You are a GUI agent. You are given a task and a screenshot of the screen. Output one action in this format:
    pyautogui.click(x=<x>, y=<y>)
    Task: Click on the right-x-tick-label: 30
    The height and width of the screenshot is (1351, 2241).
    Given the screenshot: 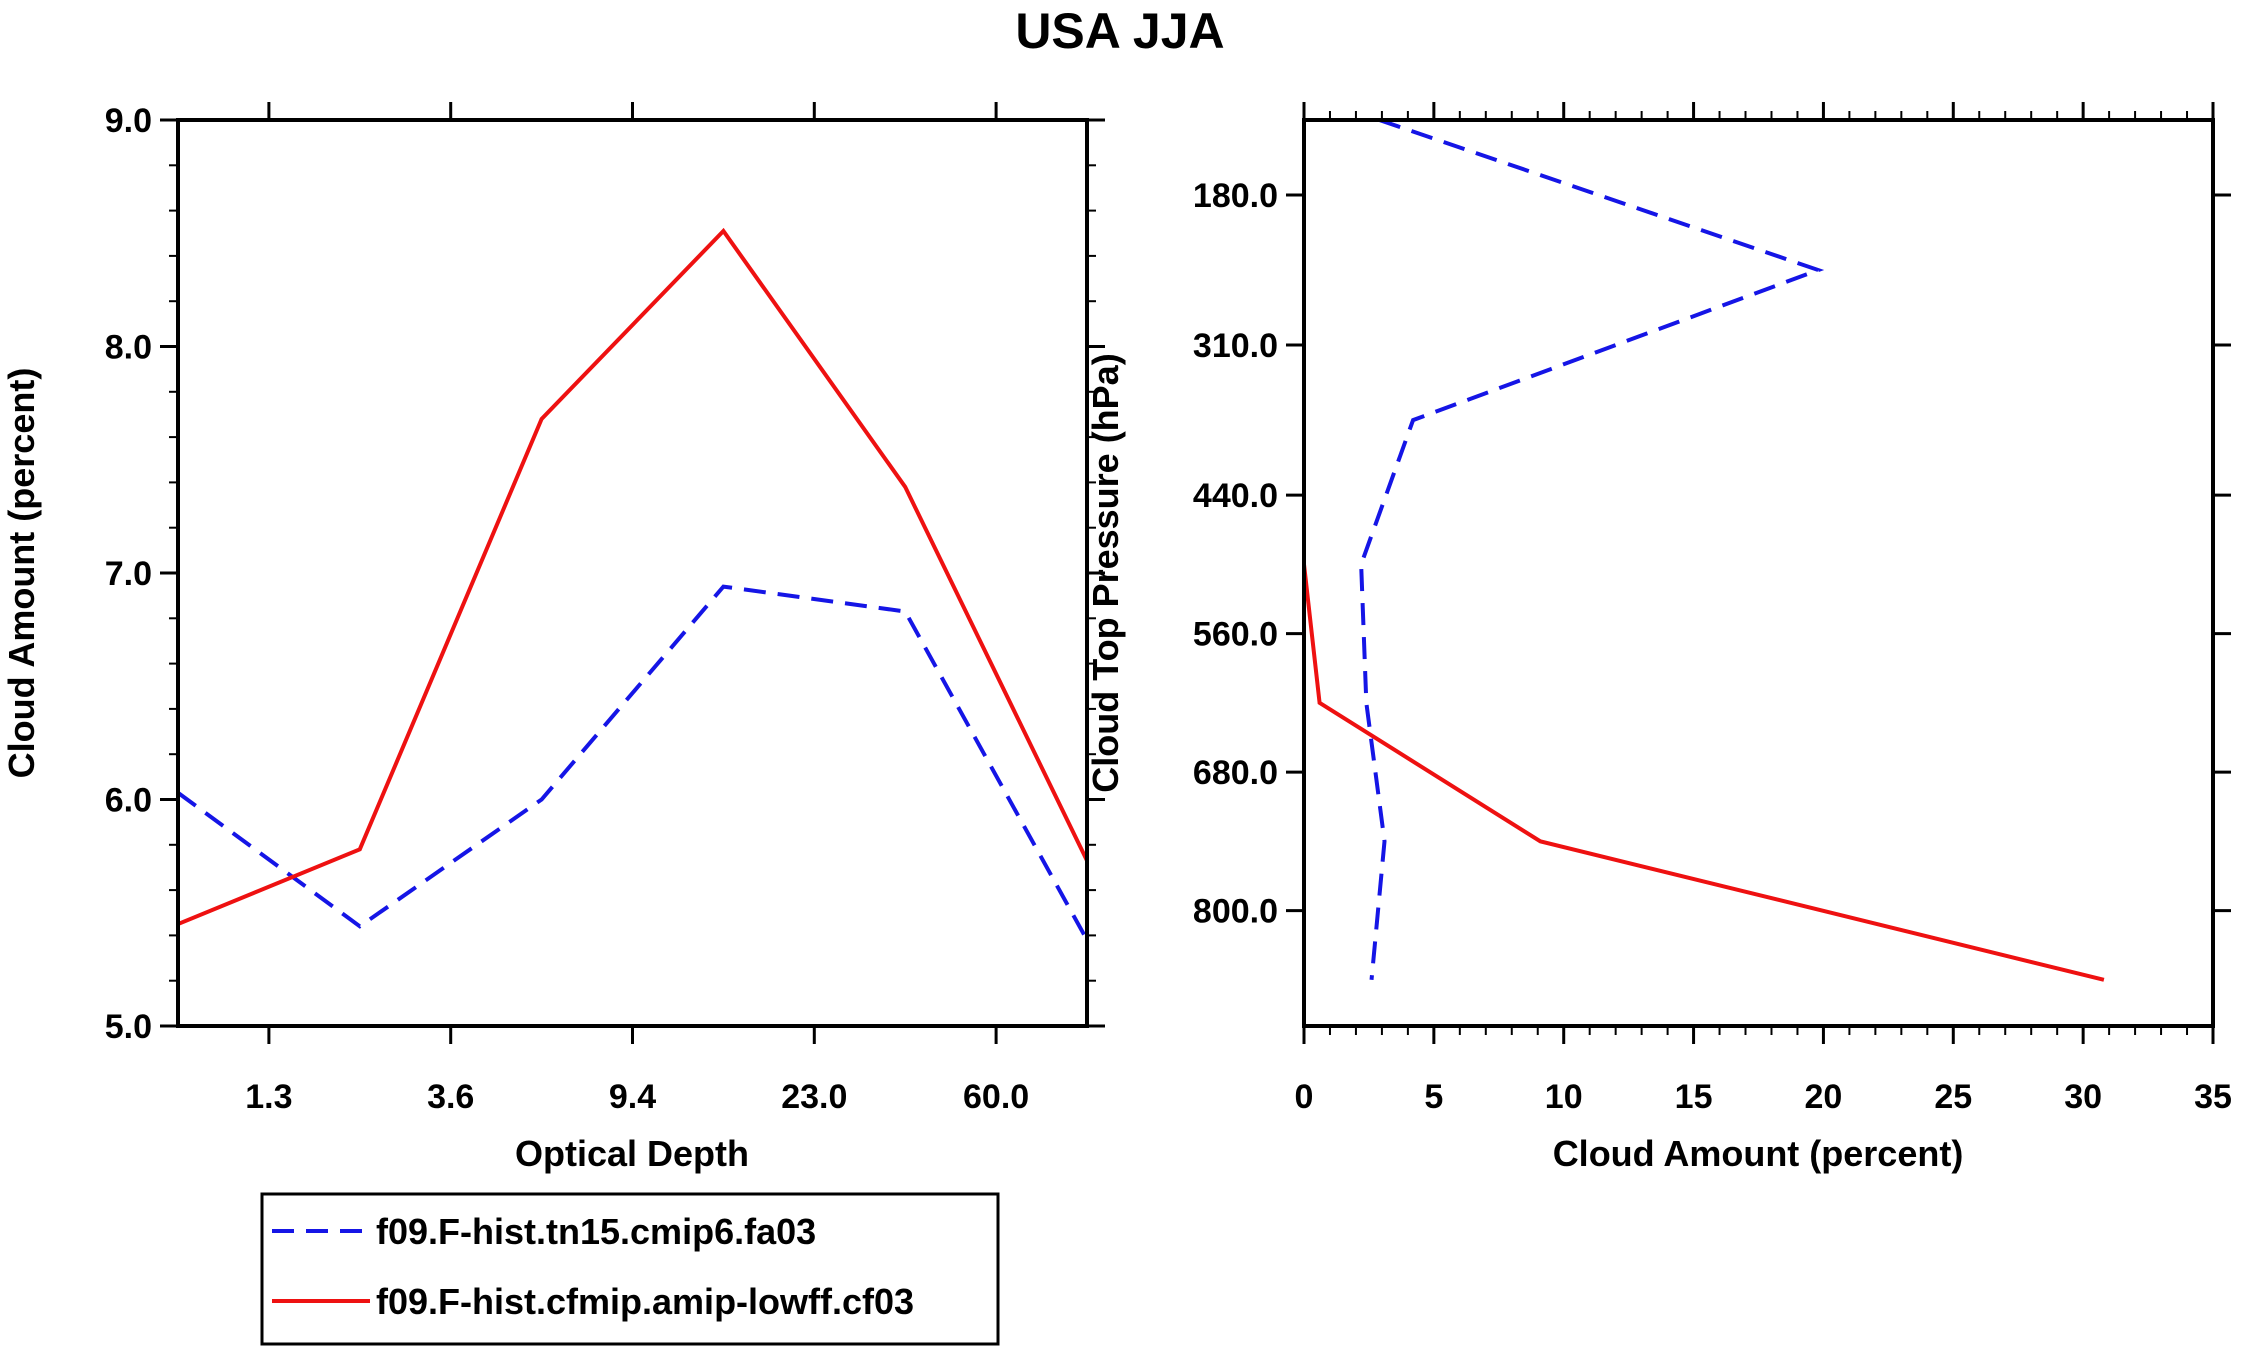 What is the action you would take?
    pyautogui.click(x=2083, y=1097)
    